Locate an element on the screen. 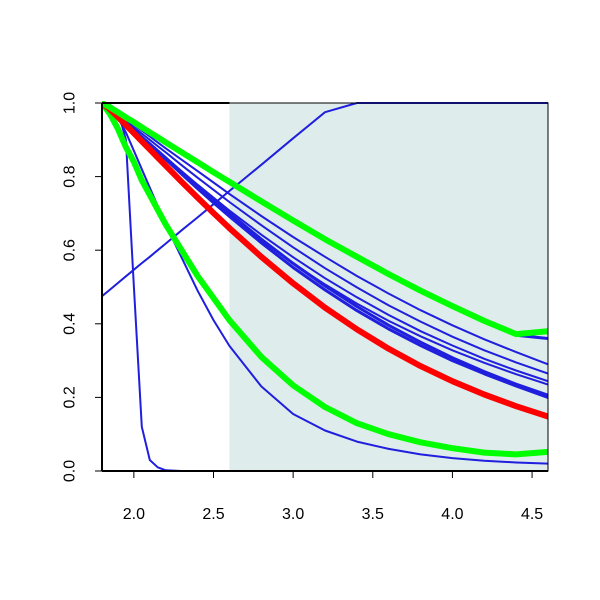  y-tick-label: 0.0 is located at coordinates (70, 471).